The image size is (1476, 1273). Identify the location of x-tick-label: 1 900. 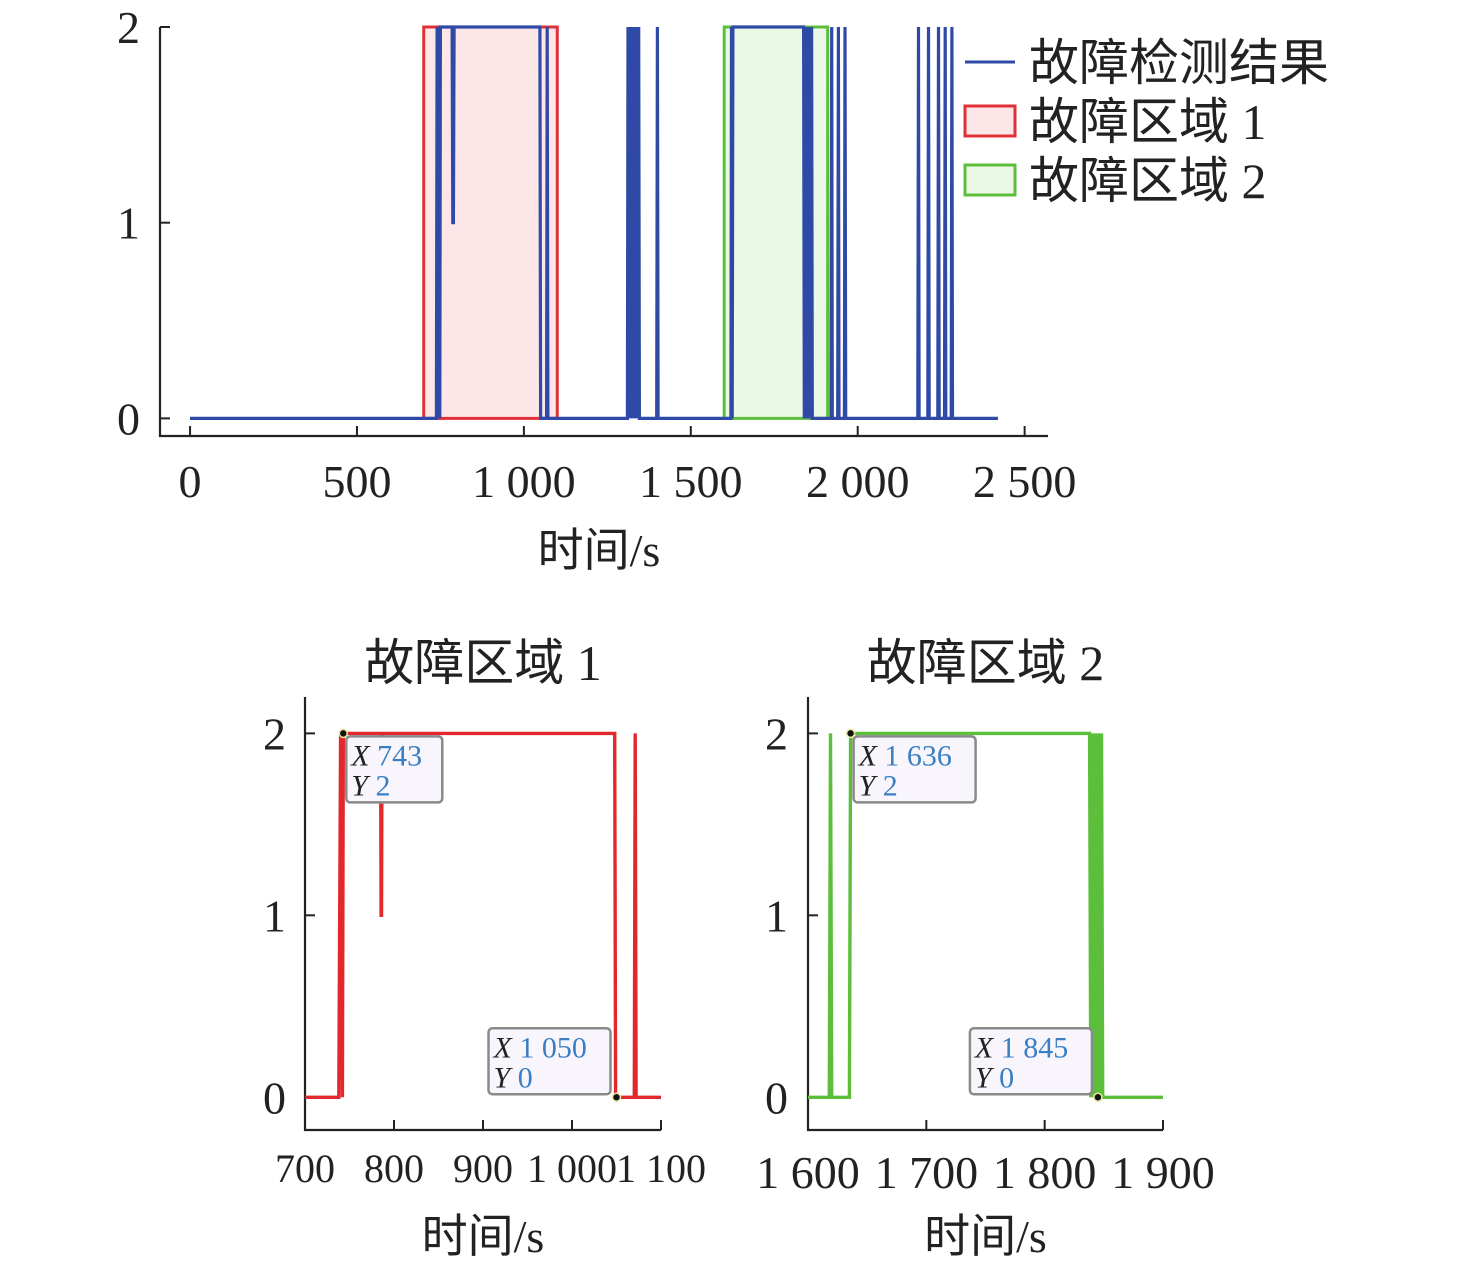
(1163, 1172).